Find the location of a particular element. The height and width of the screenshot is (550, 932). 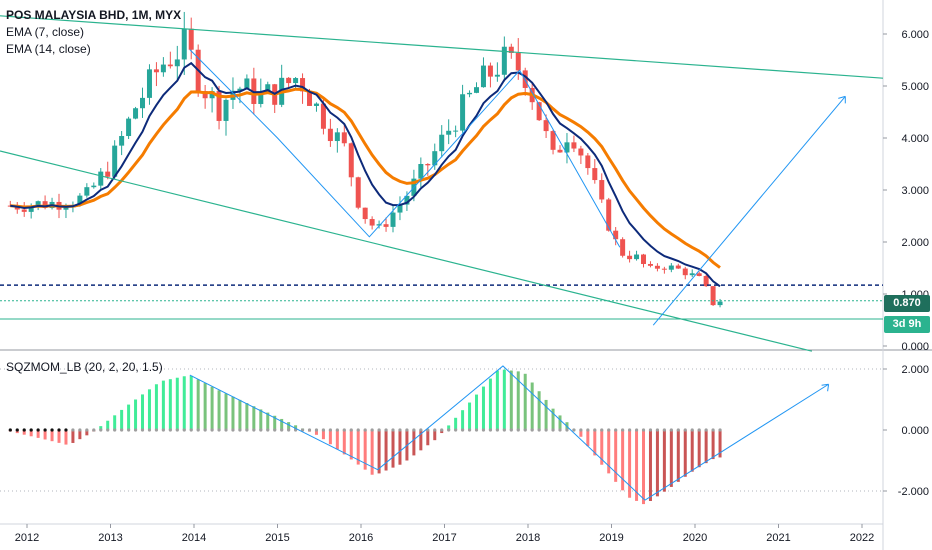

time-tick-label: 2012 is located at coordinates (27, 538).